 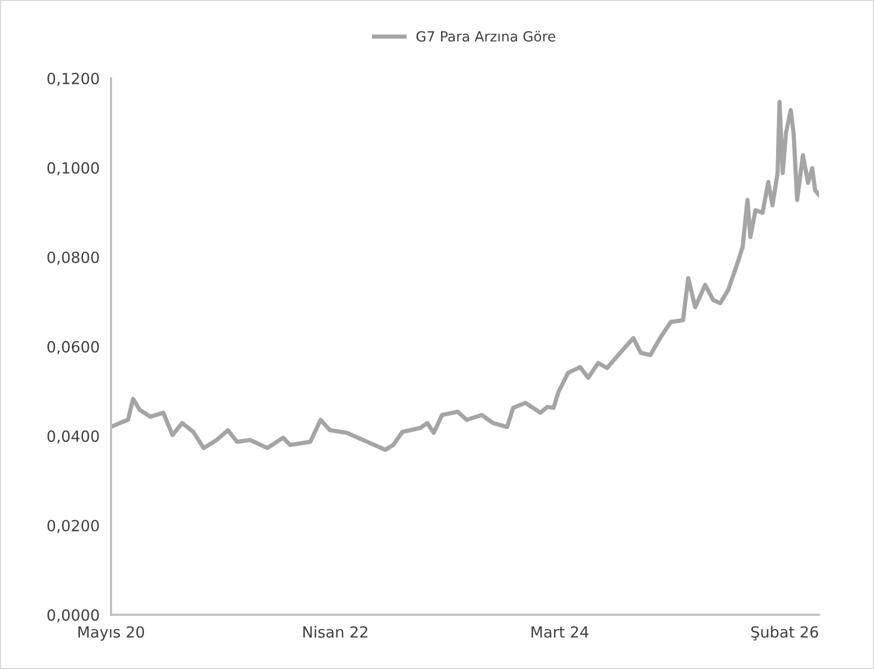 What do you see at coordinates (73, 258) in the screenshot?
I see `y-tick-label: 0,0800` at bounding box center [73, 258].